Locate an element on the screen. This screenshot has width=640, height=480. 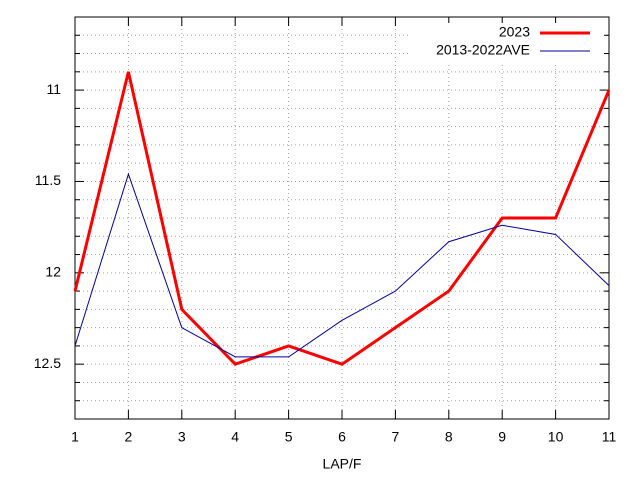
x-tick-label: 9 is located at coordinates (502, 437).